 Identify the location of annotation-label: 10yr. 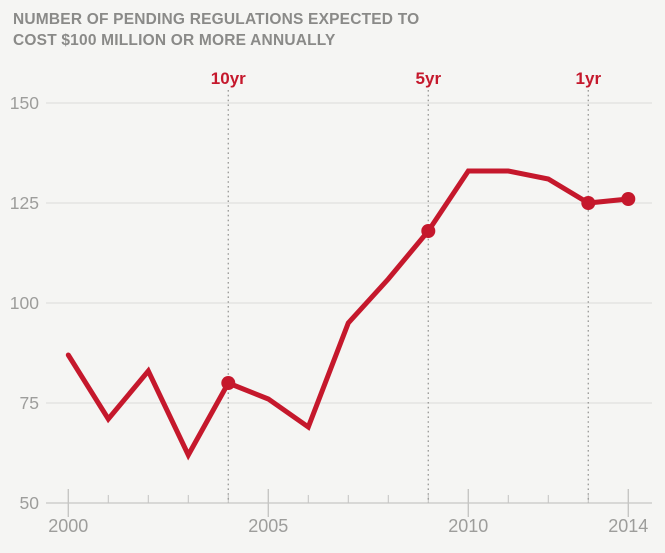
(228, 78).